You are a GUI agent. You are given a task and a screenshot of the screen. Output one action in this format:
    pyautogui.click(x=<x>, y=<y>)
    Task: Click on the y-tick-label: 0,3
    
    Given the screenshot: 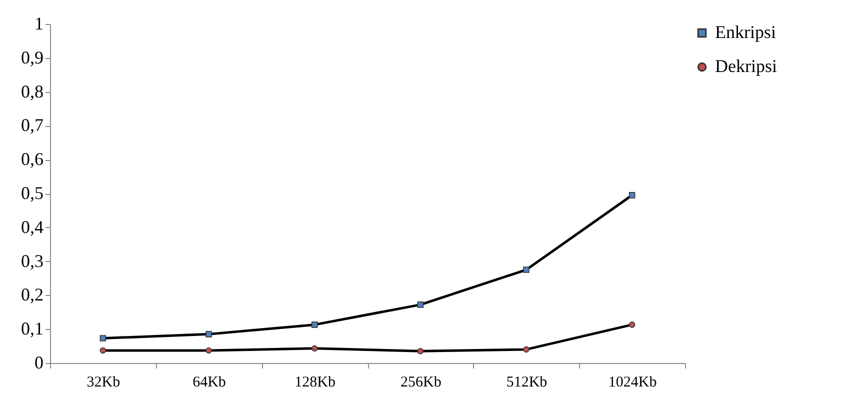 What is the action you would take?
    pyautogui.click(x=32, y=260)
    